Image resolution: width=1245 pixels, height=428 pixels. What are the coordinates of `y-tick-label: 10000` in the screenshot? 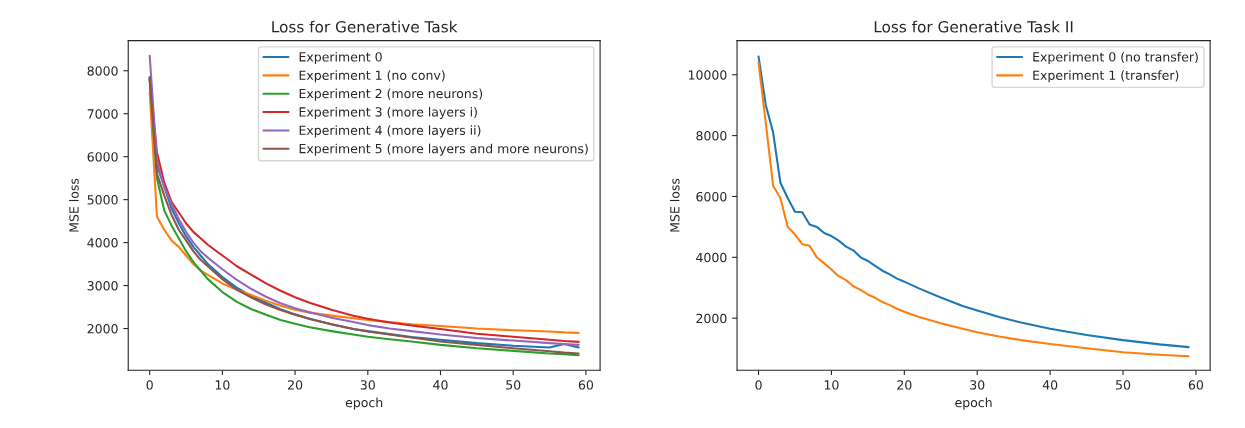 It's located at (707, 75).